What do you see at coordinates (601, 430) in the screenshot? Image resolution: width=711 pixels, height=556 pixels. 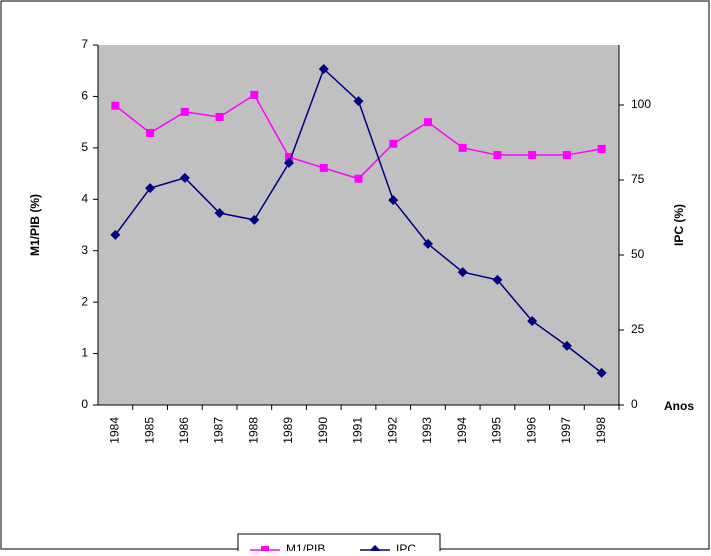 I see `x-tick-label: 1998` at bounding box center [601, 430].